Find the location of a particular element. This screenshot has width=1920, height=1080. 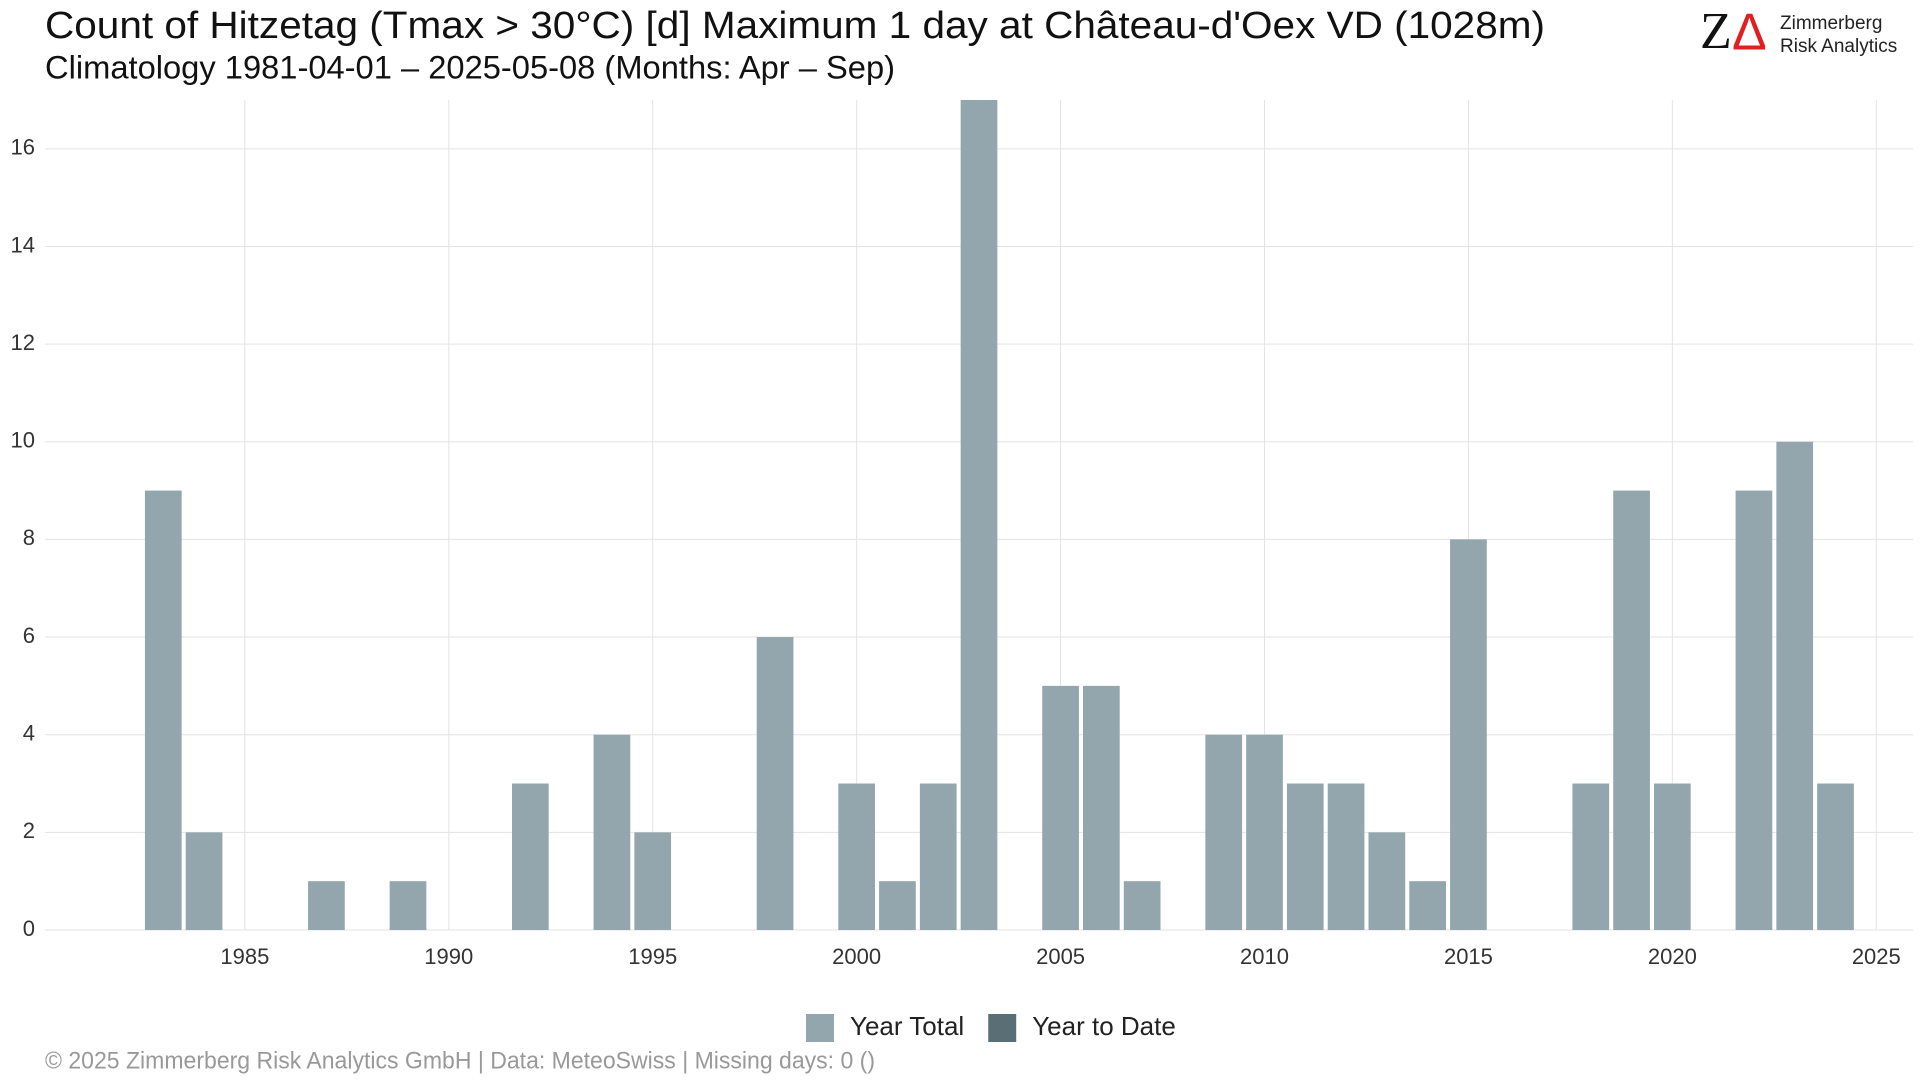

x-tick-label: 1985 is located at coordinates (244, 956).